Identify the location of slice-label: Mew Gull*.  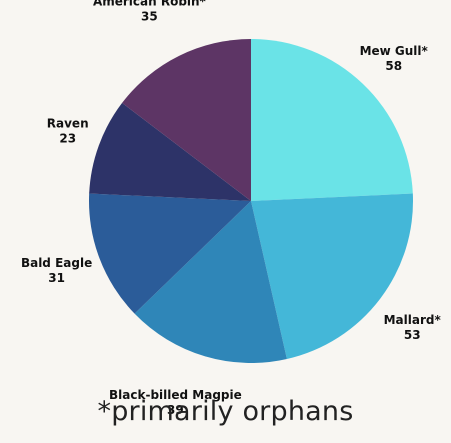
(394, 51).